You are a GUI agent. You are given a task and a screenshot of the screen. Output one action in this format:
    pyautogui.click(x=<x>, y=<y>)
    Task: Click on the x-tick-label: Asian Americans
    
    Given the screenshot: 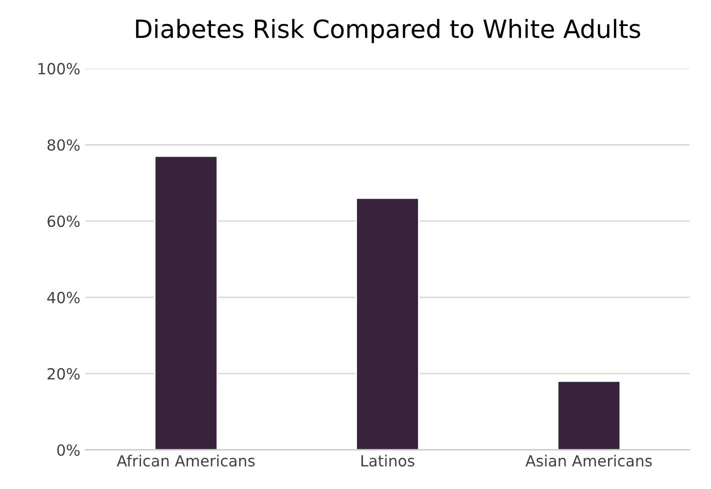 What is the action you would take?
    pyautogui.click(x=588, y=460)
    